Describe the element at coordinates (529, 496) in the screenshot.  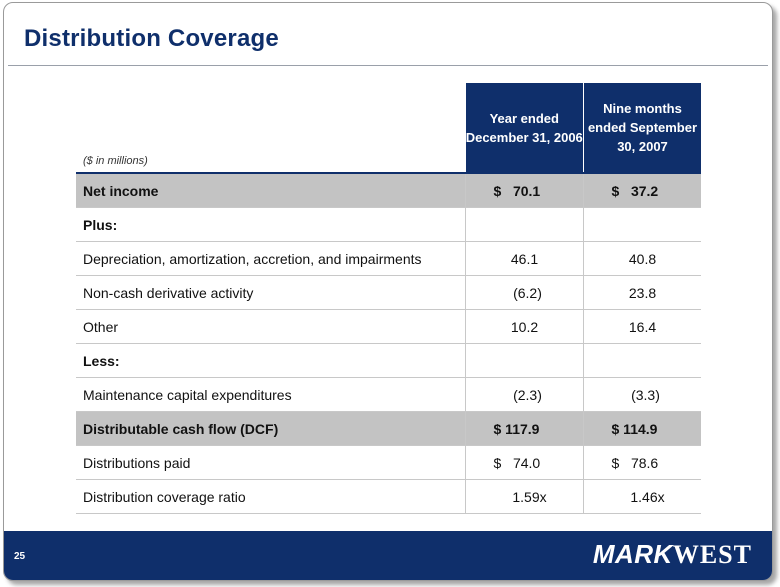
I see `value-2006: 1.59x` at that location.